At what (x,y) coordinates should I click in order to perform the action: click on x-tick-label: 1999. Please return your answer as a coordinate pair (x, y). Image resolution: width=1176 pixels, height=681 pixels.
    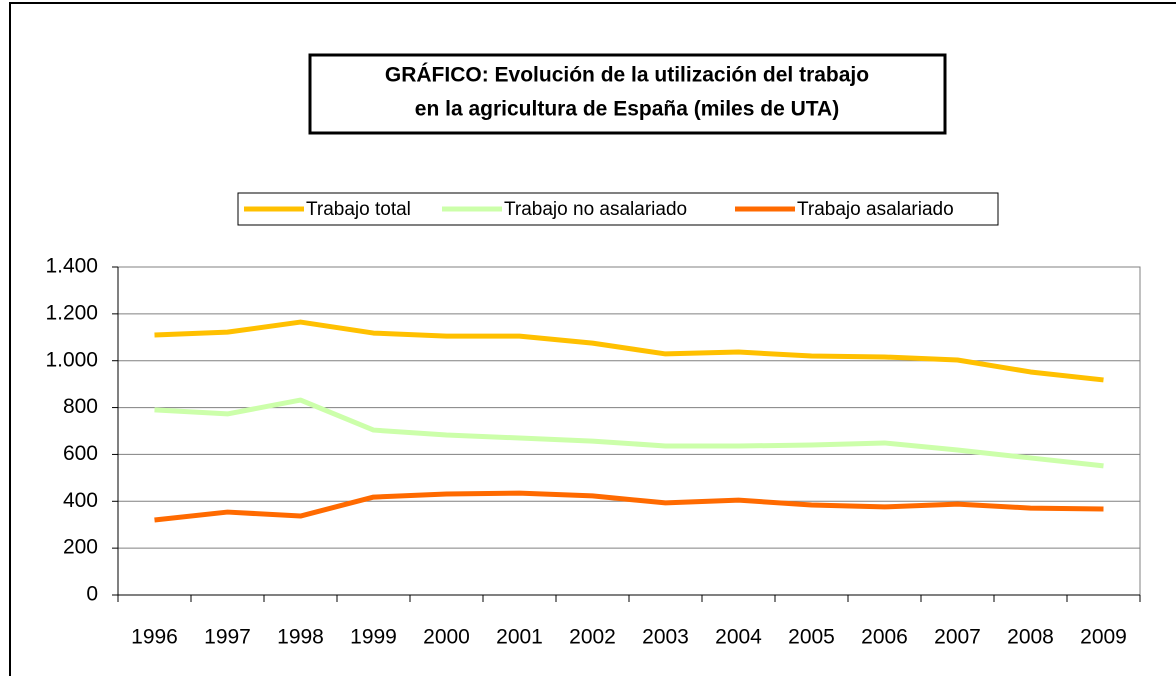
    Looking at the image, I should click on (373, 637).